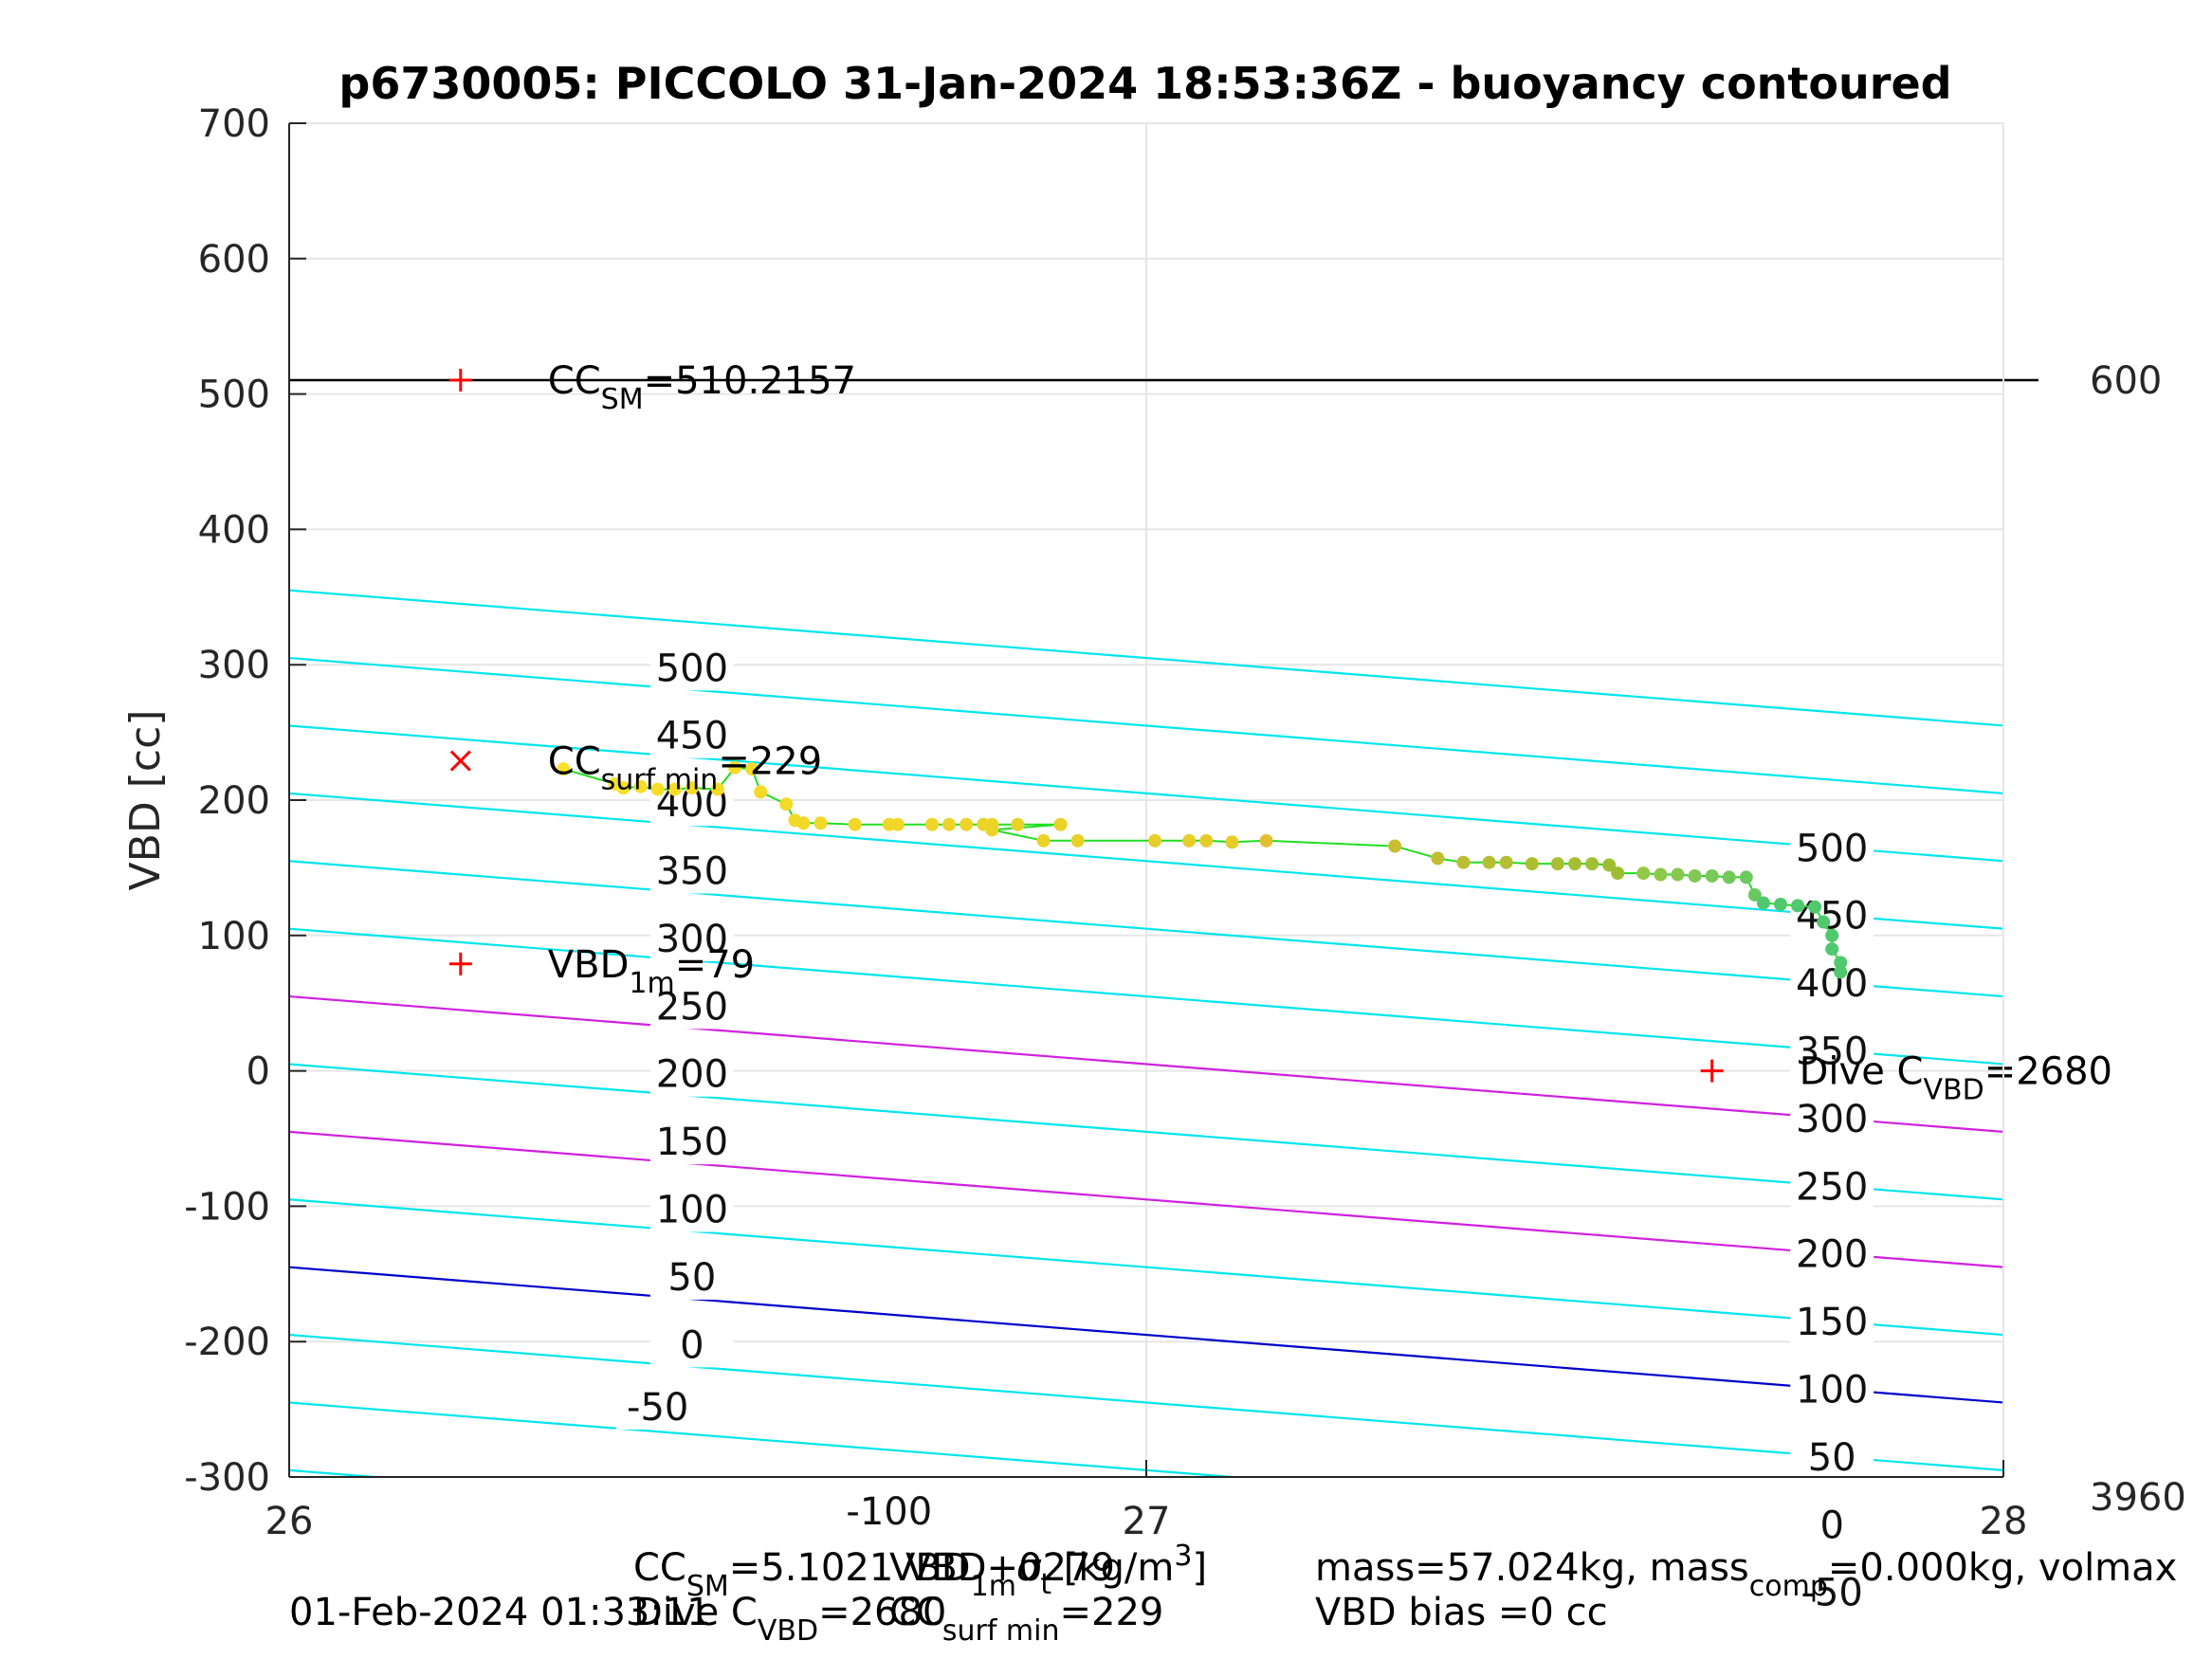 The height and width of the screenshot is (1659, 2212). I want to click on contour-label-left: 450, so click(692, 736).